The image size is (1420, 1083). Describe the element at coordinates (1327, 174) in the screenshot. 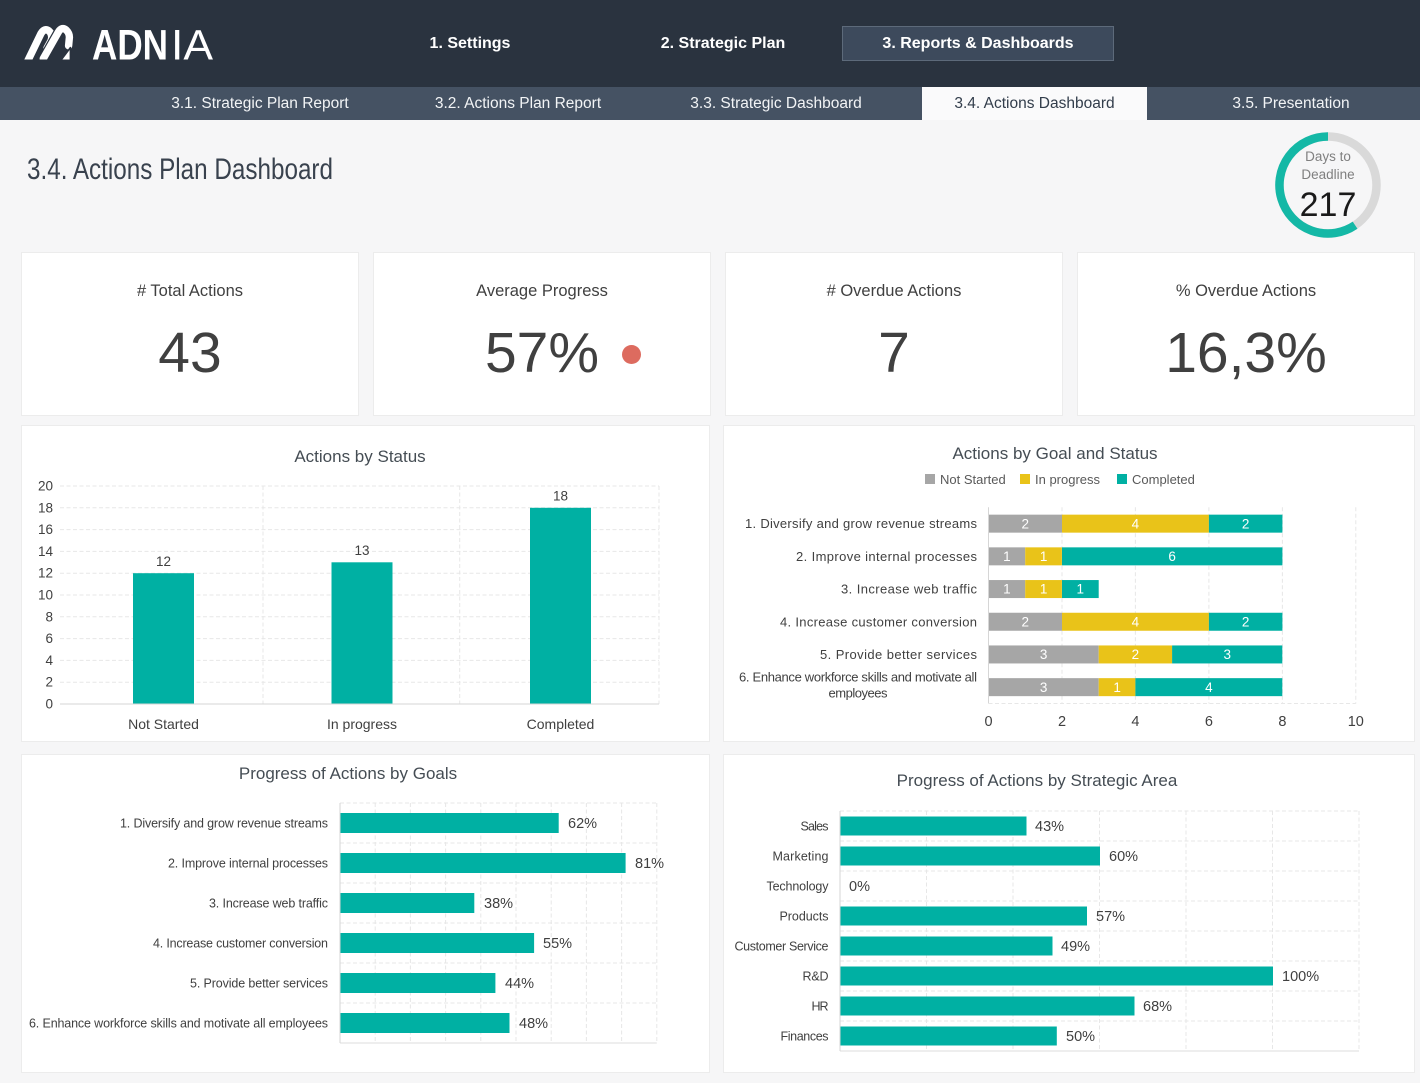

I see `svg-text: Deadline` at that location.